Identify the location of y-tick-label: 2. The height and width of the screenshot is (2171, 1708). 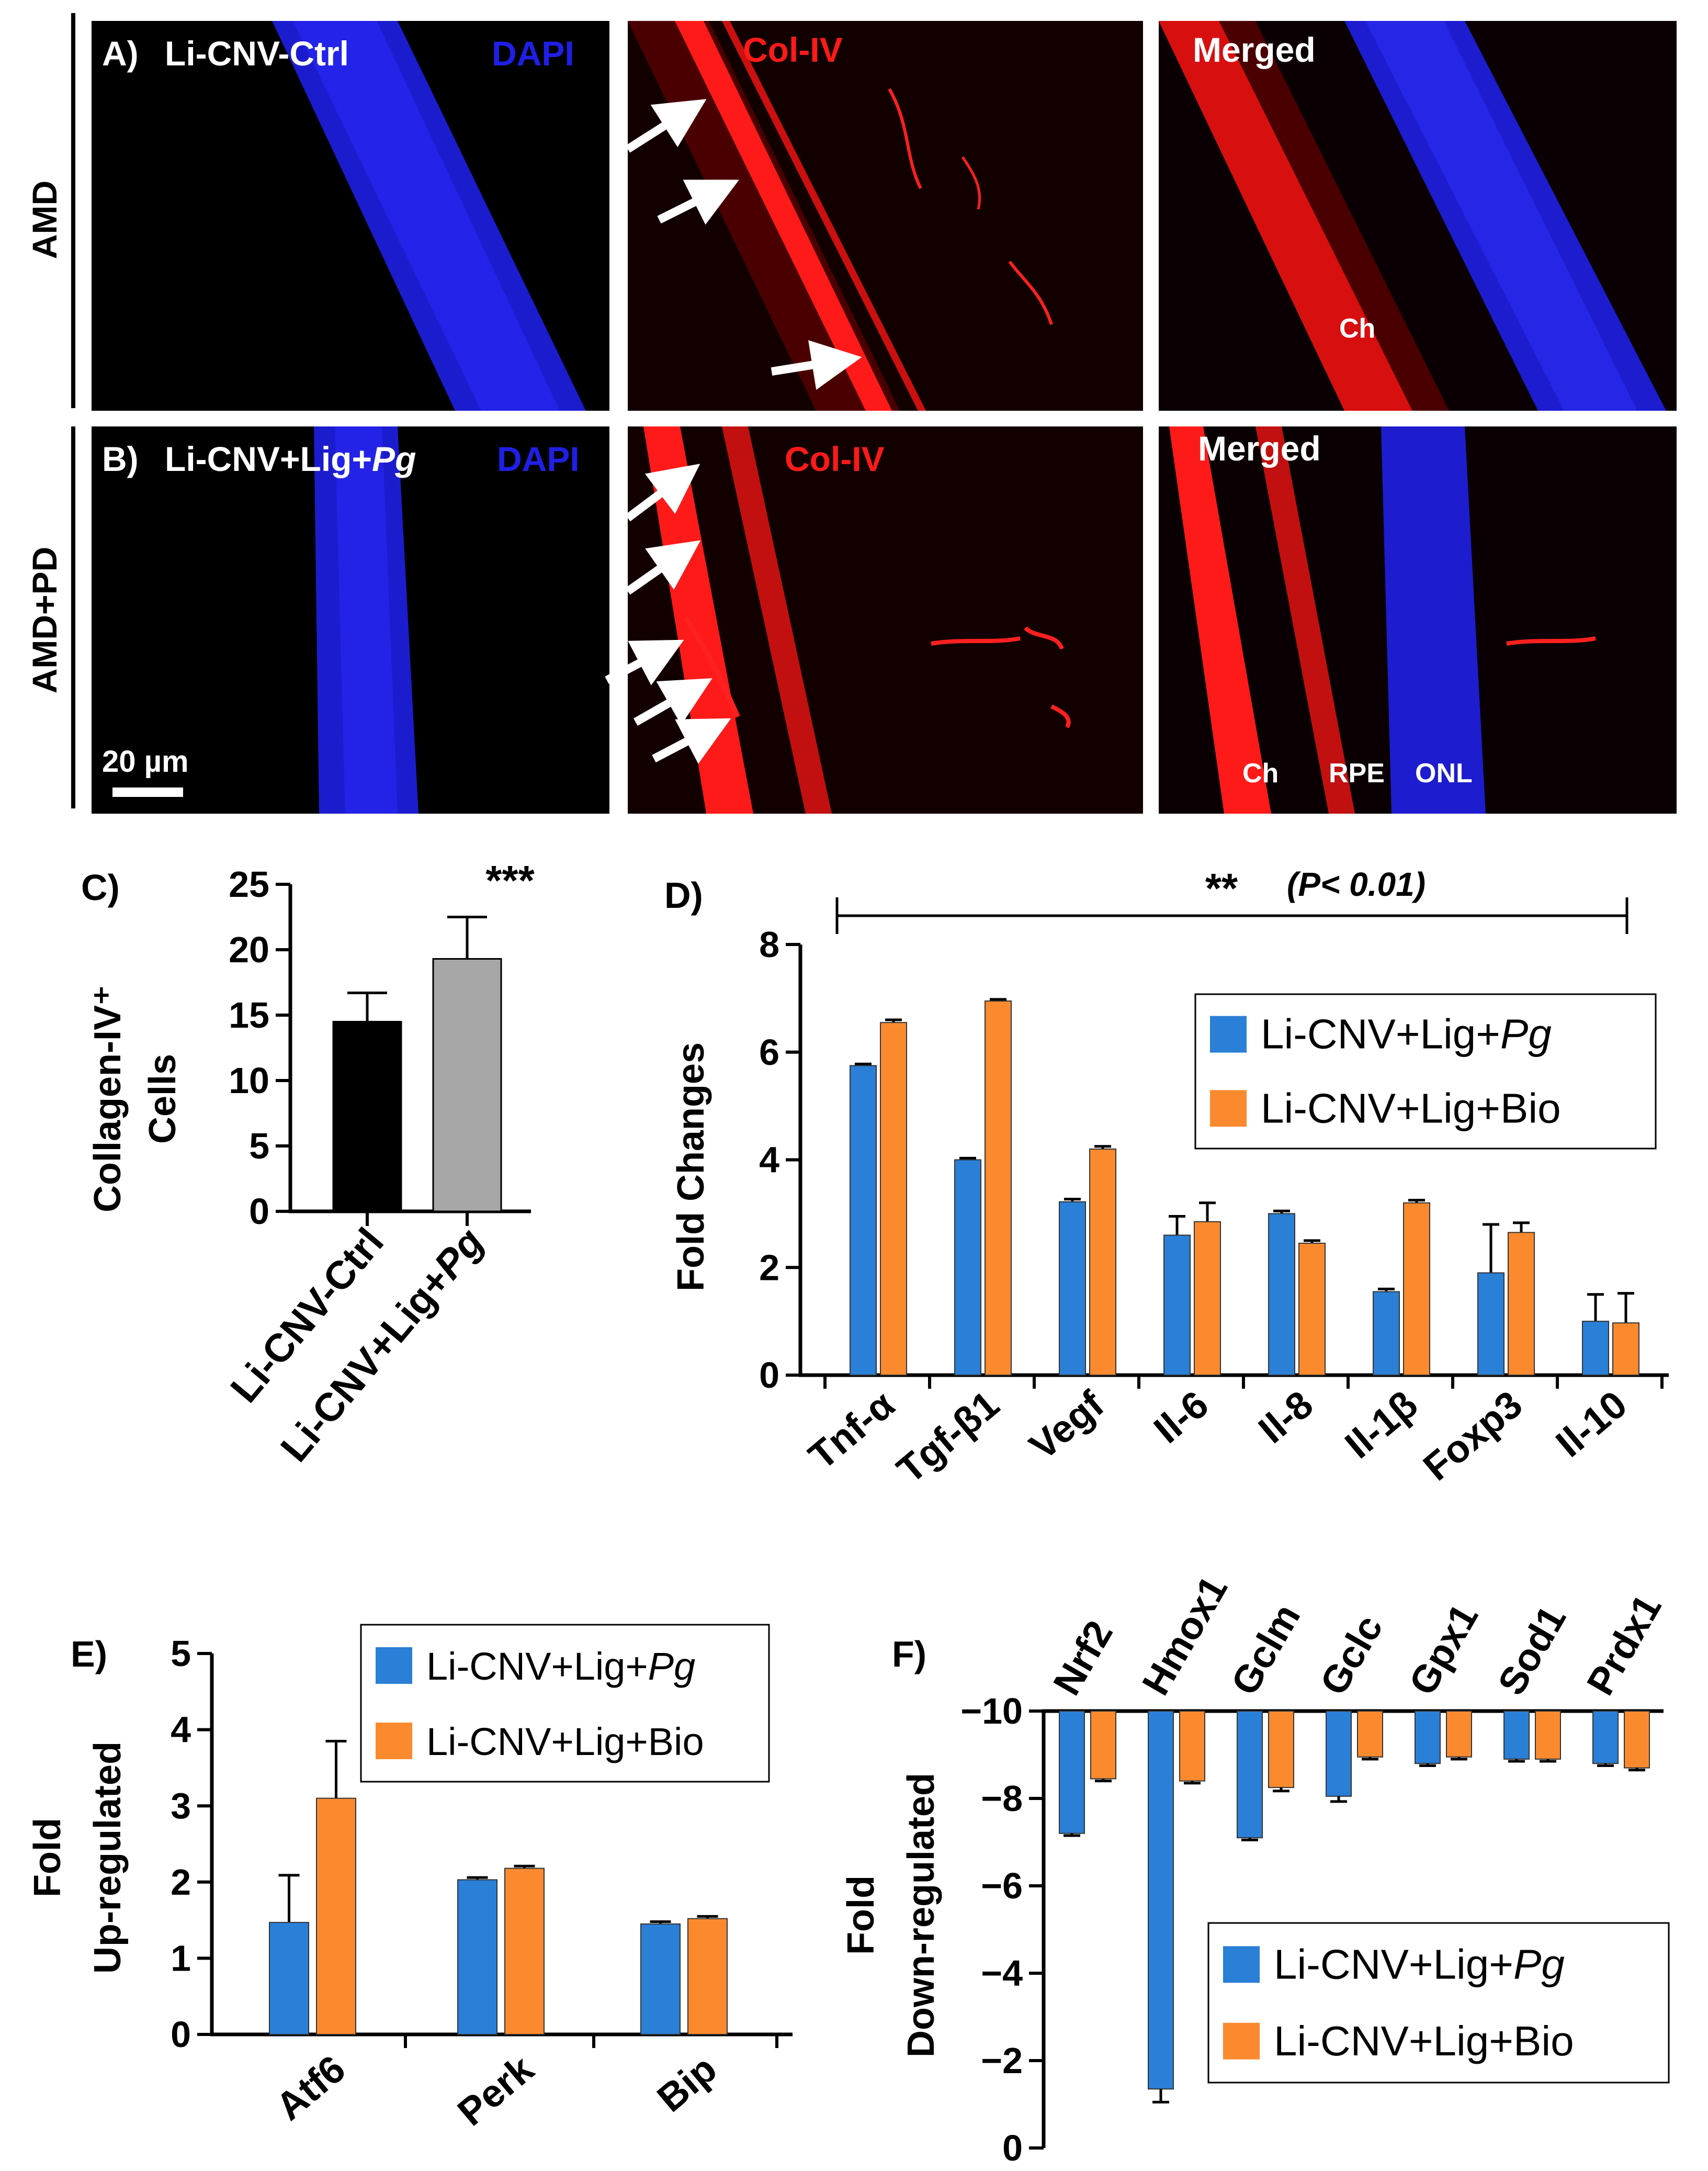
(769, 1267).